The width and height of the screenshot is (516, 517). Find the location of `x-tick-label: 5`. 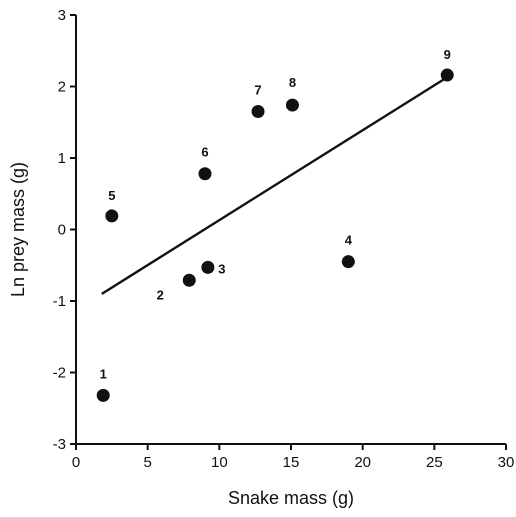

x-tick-label: 5 is located at coordinates (147, 462).